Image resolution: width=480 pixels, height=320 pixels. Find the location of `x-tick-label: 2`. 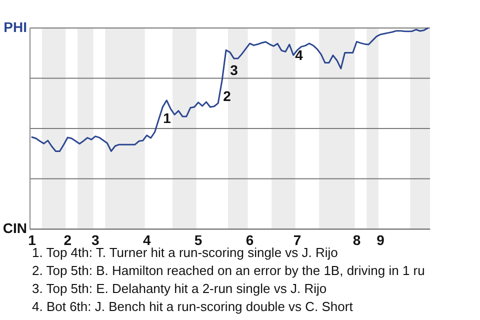

x-tick-label: 2 is located at coordinates (68, 240).